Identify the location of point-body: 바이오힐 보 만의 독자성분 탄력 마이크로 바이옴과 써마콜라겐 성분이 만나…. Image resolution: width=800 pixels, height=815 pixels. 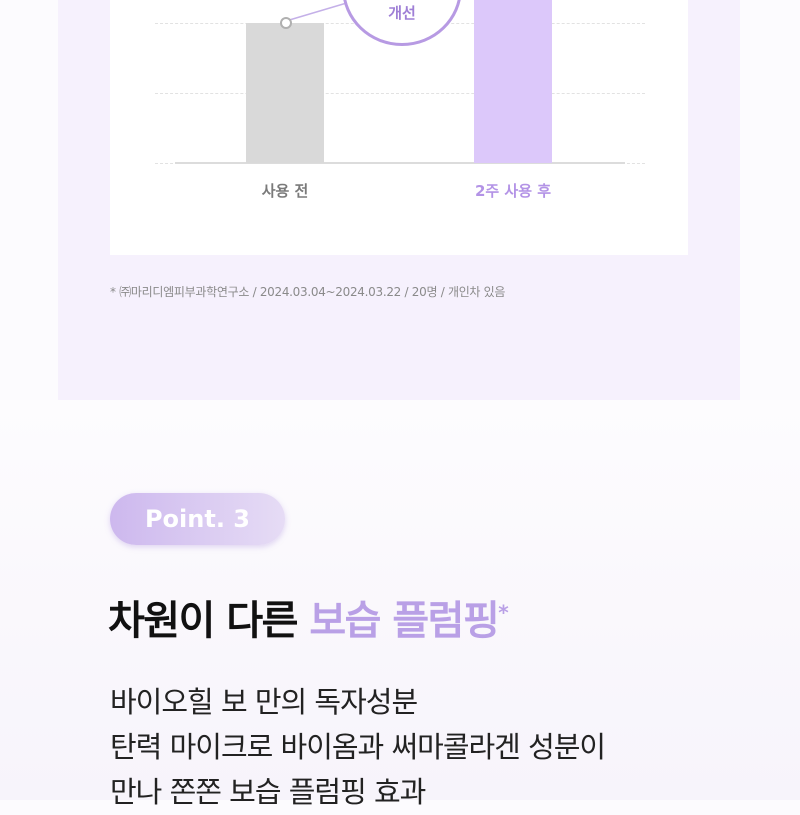
(358, 747).